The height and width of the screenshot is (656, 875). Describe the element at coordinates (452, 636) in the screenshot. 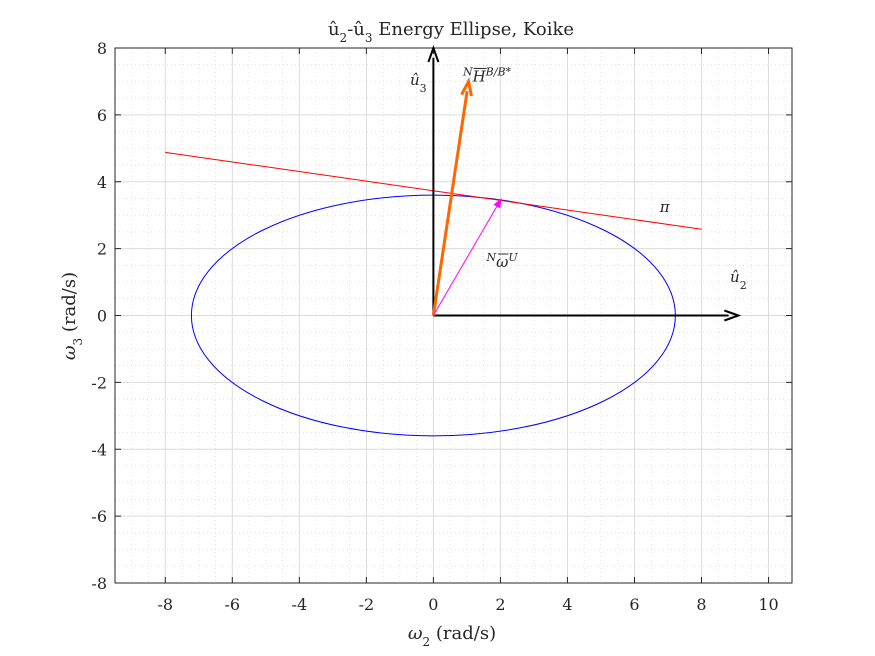

I see `x-axis-title: ω2 (rad/s)` at that location.